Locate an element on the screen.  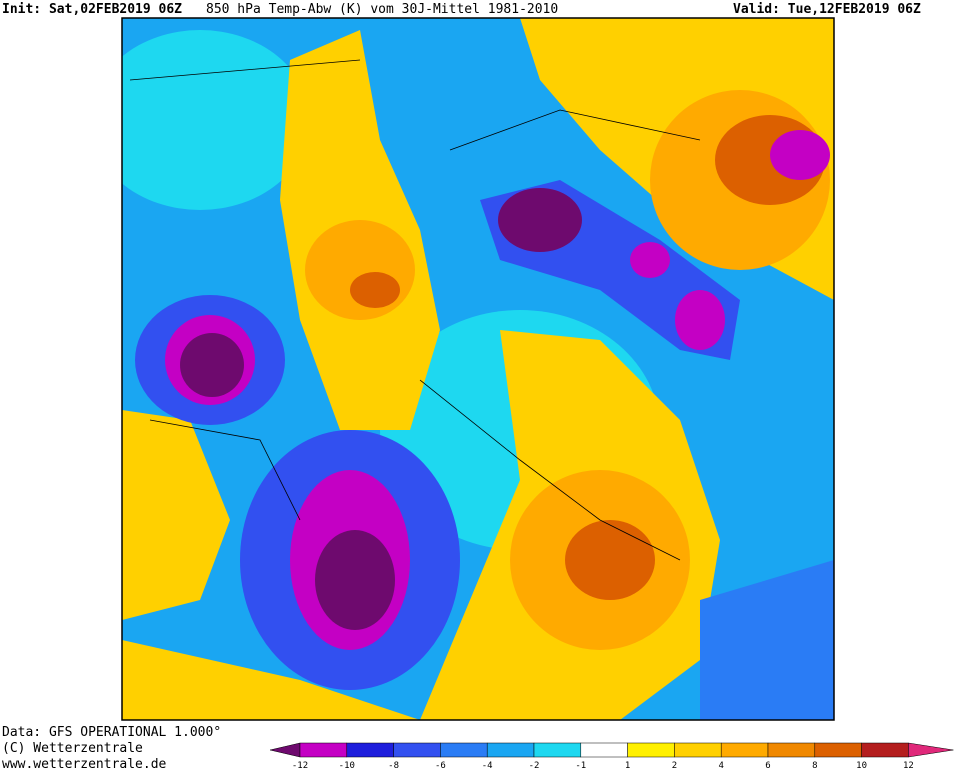
colorbar-tick-label: 10 is located at coordinates (861, 765).